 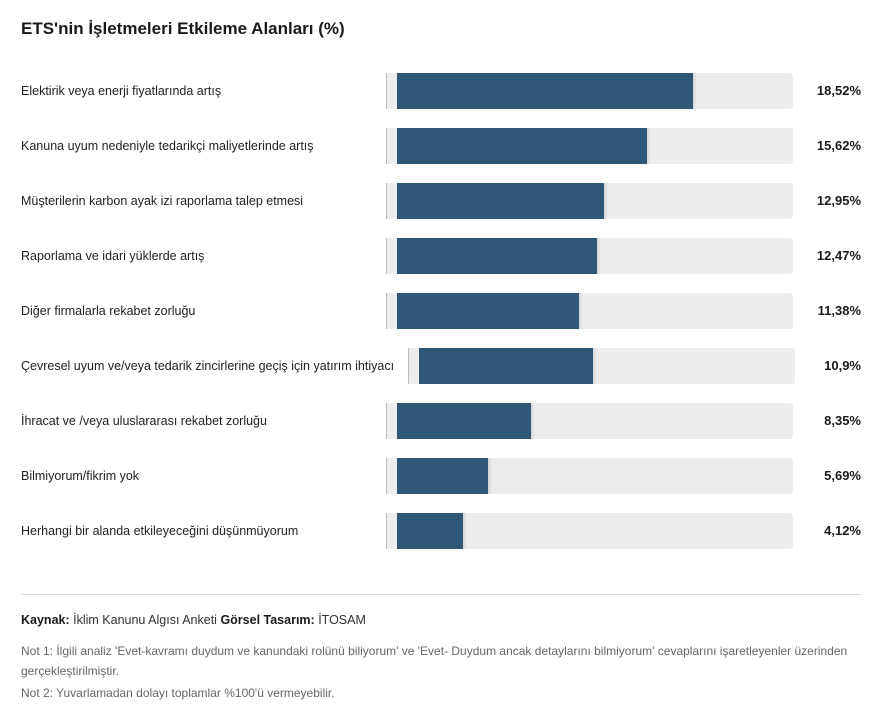 What do you see at coordinates (838, 145) in the screenshot?
I see `value-label: 15,62%` at bounding box center [838, 145].